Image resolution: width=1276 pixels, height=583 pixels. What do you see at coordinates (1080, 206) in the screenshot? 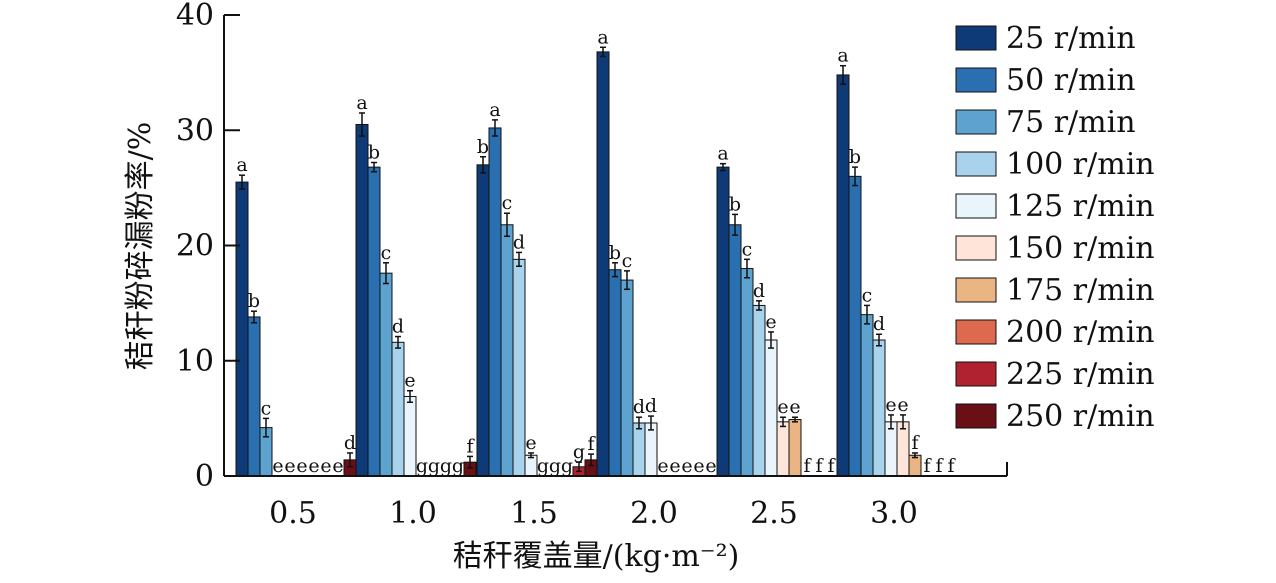
I see `legend-label: 125 r/min` at bounding box center [1080, 206].